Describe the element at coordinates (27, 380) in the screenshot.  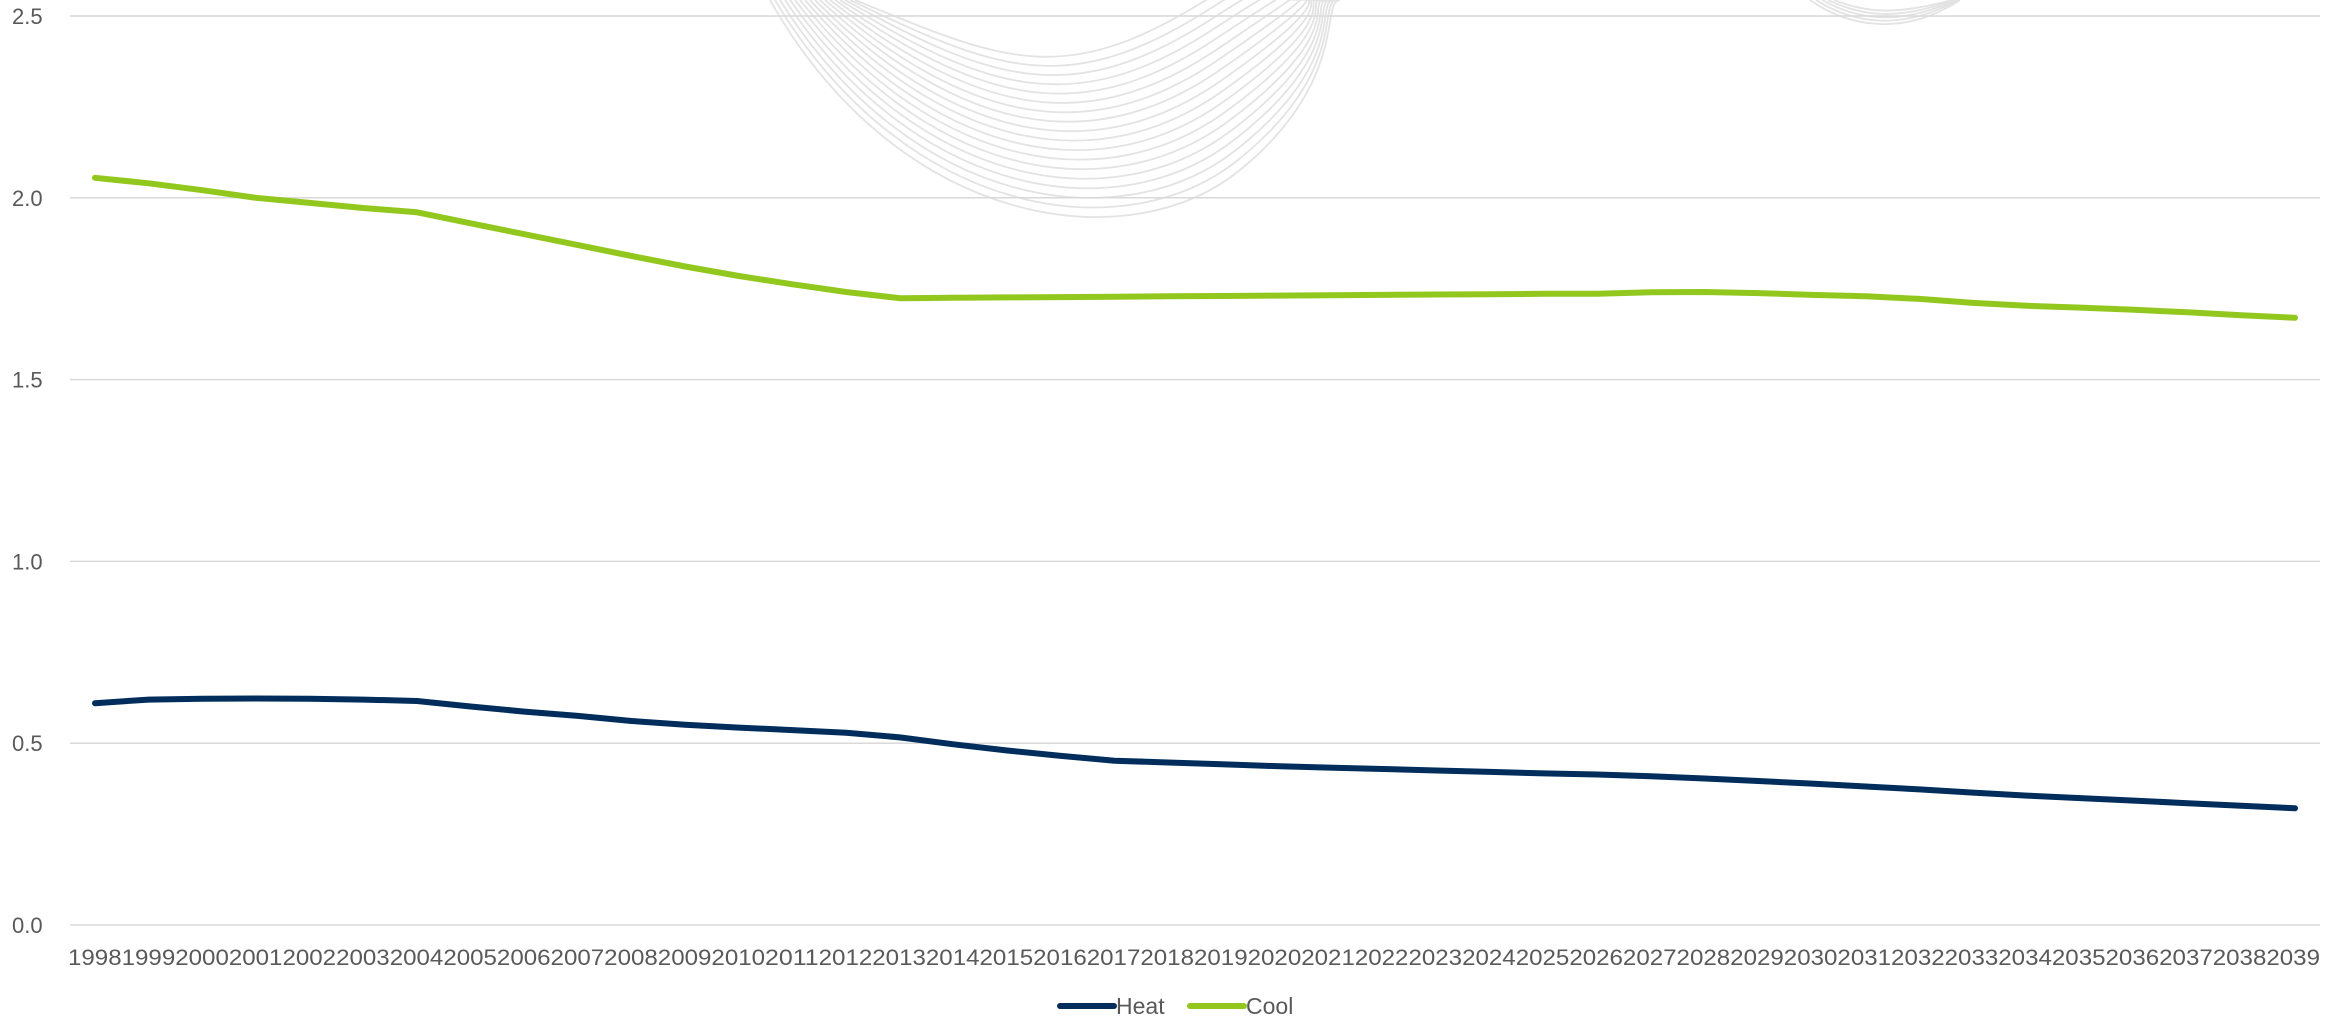
I see `y-tick-label: 1.5` at that location.